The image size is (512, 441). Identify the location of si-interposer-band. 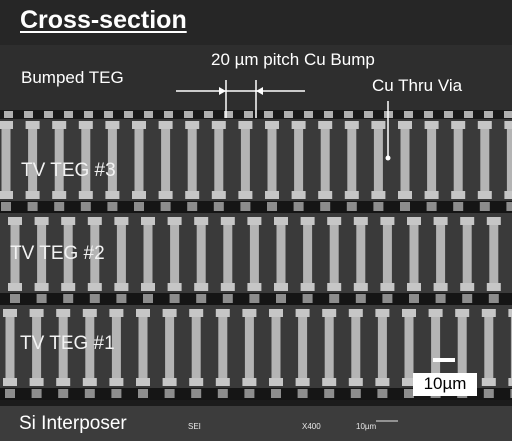
(256, 420).